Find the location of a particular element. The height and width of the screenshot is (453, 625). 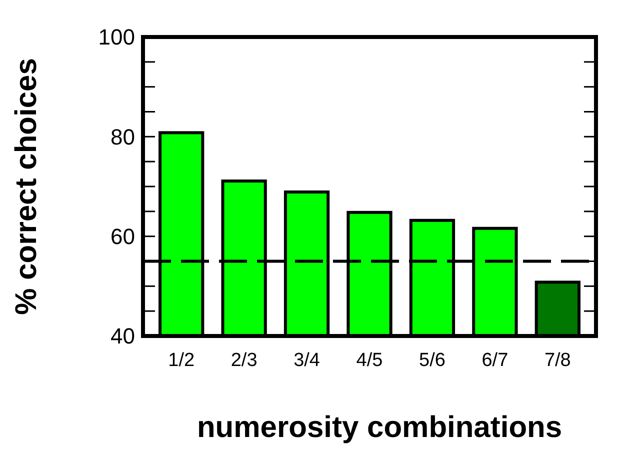

x-tick-label: 3/4 is located at coordinates (307, 360).